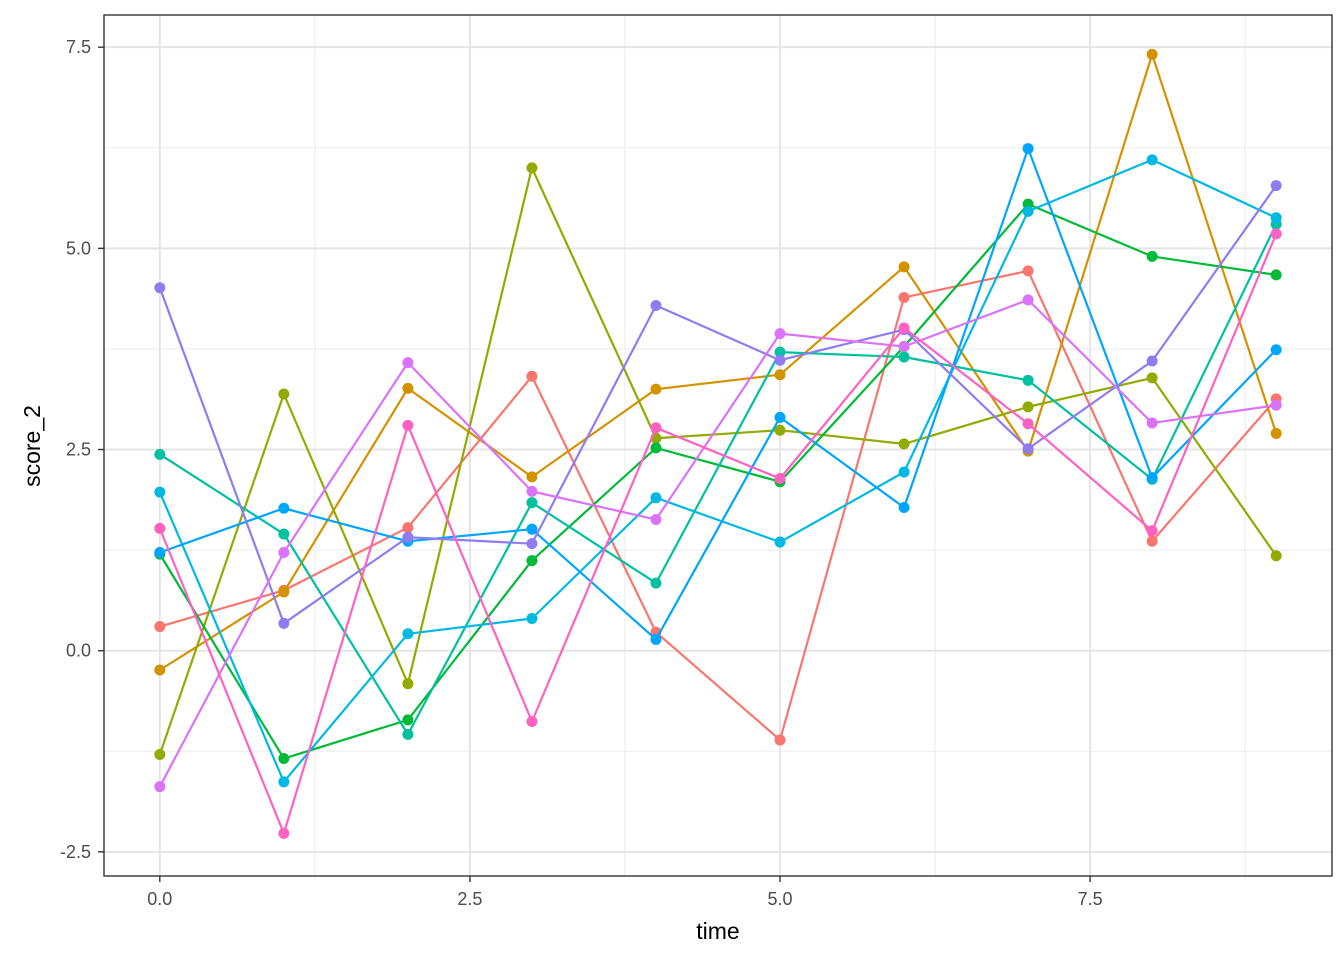  Describe the element at coordinates (78, 651) in the screenshot. I see `y-tick-label: 0.0` at that location.